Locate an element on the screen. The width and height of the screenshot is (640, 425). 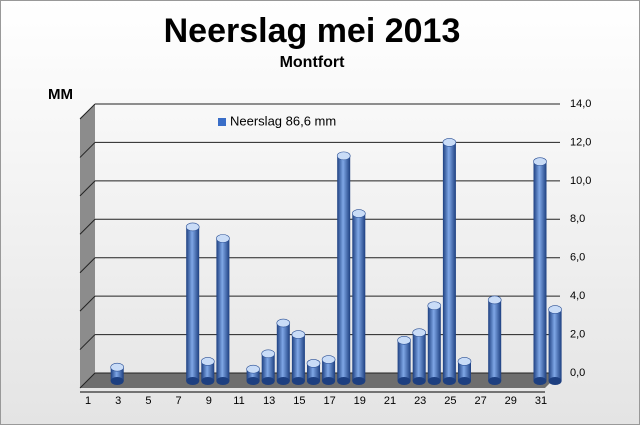
legend-swatch is located at coordinates (222, 122).